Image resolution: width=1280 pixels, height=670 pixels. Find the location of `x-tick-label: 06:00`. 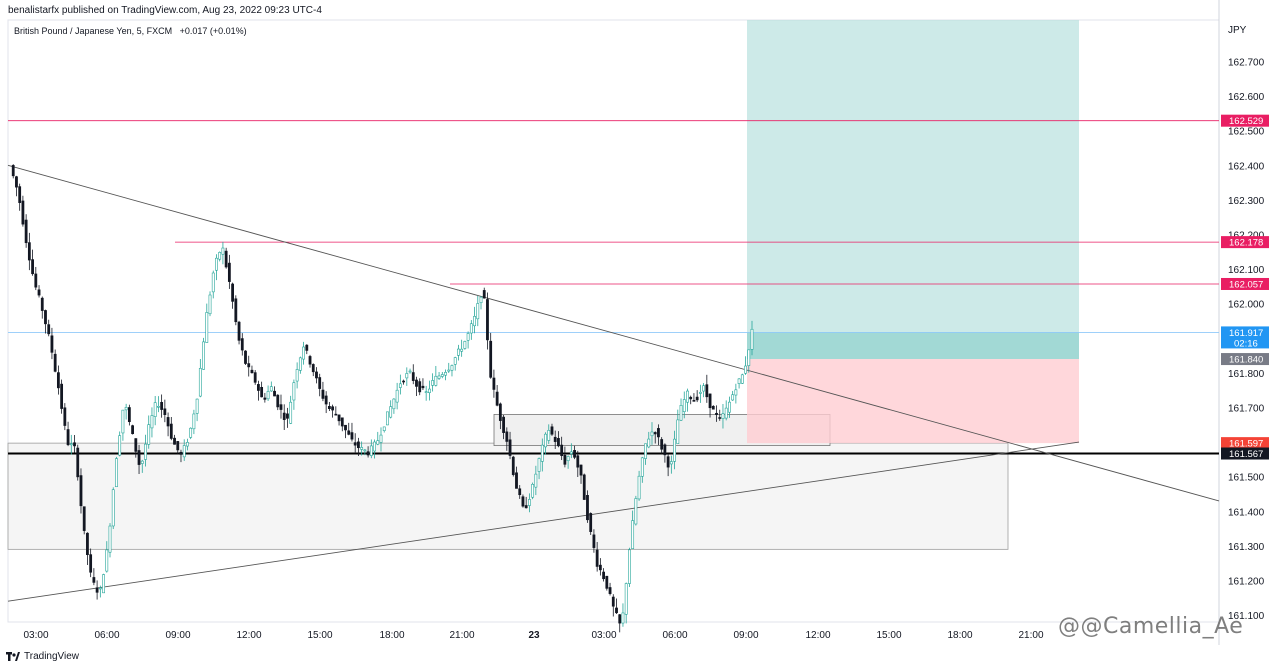

x-tick-label: 06:00 is located at coordinates (674, 635).